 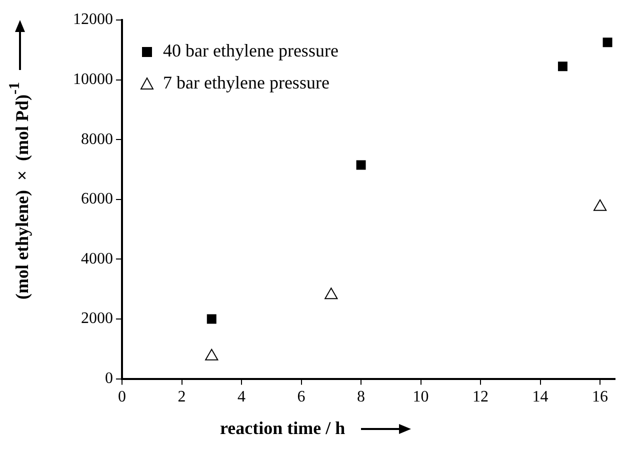 I want to click on x-tick-label: 4, so click(x=242, y=397).